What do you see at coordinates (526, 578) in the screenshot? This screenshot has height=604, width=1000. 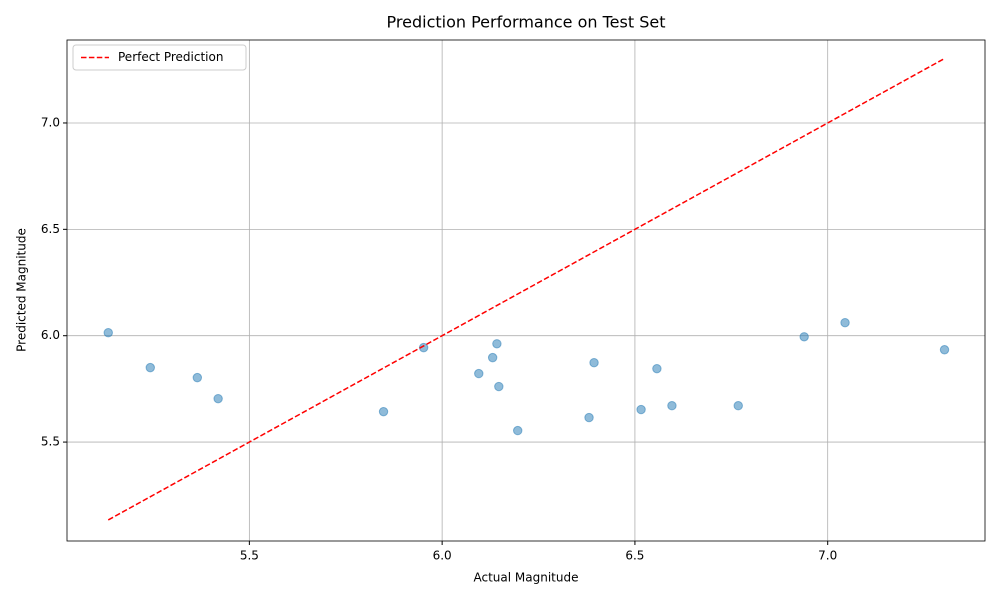 I see `x-axis-label: Actual Magnitude` at bounding box center [526, 578].